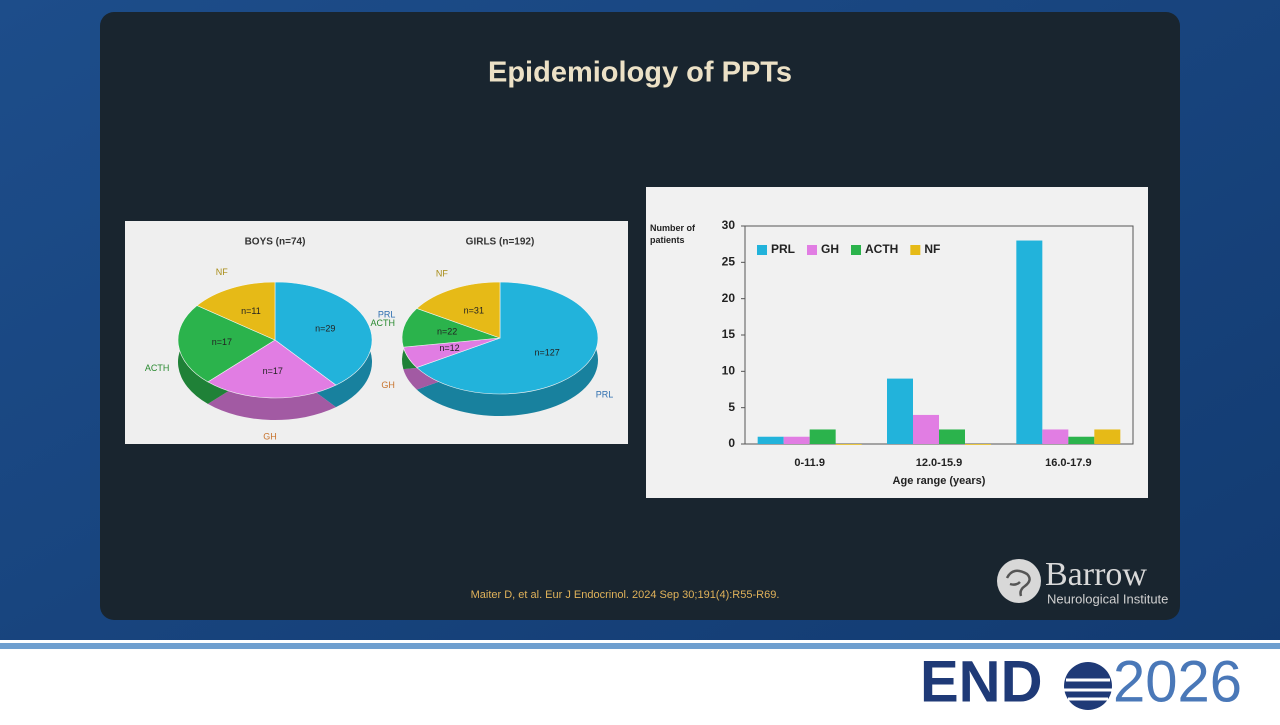  Describe the element at coordinates (546, 352) in the screenshot. I see `slice-value-label: n=127` at that location.